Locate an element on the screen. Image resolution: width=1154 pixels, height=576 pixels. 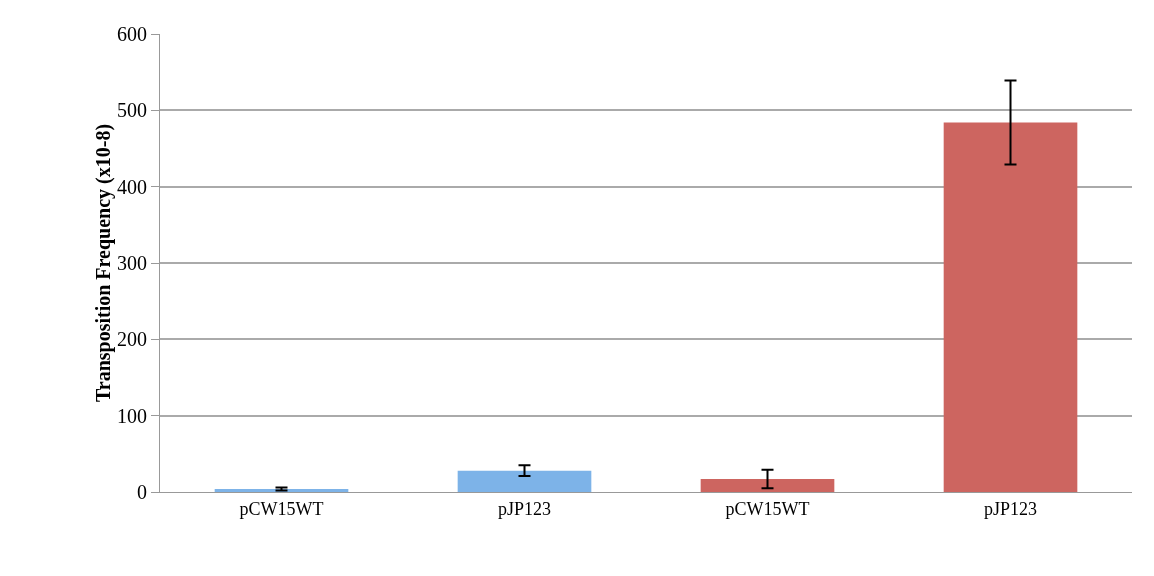
y-tick-label: 400 is located at coordinates (132, 186).